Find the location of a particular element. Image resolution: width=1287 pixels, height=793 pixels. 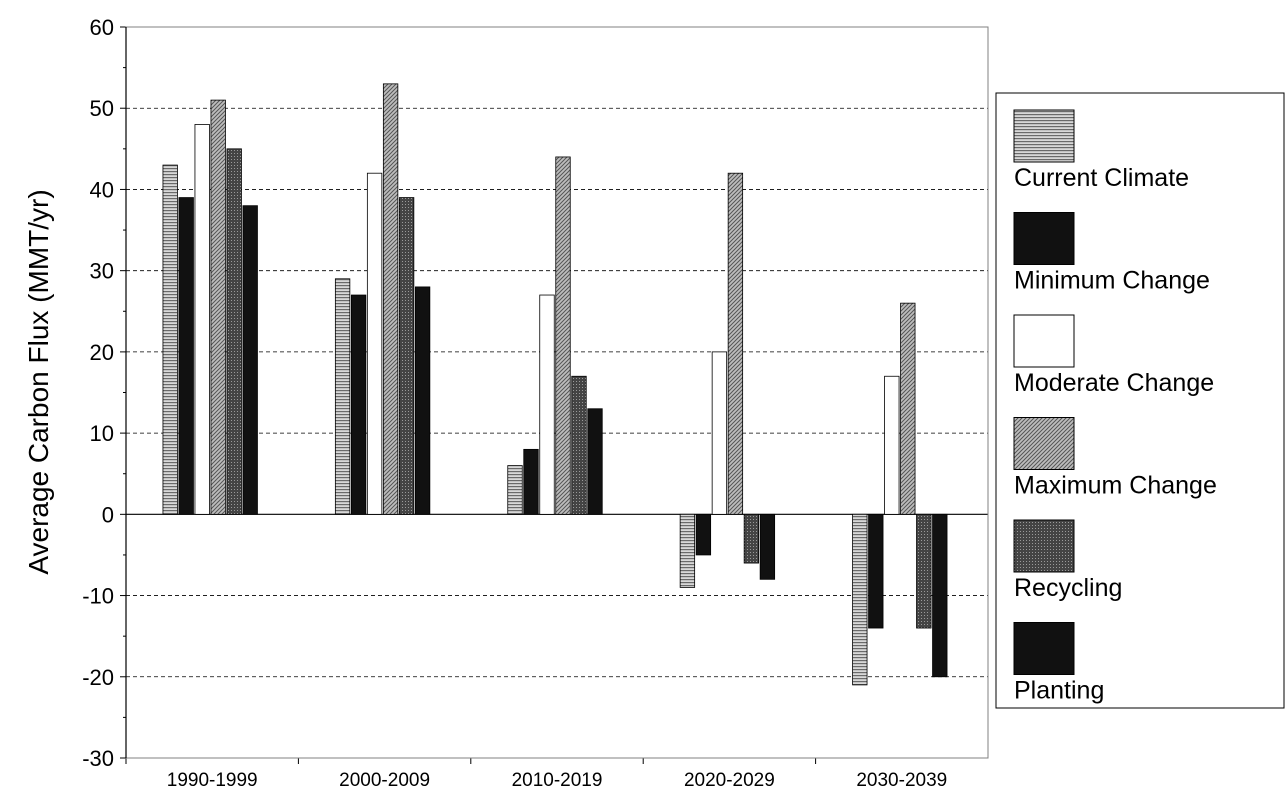

y-axis-title: Average Carbon Flux (MMT/yr) is located at coordinates (38, 381).